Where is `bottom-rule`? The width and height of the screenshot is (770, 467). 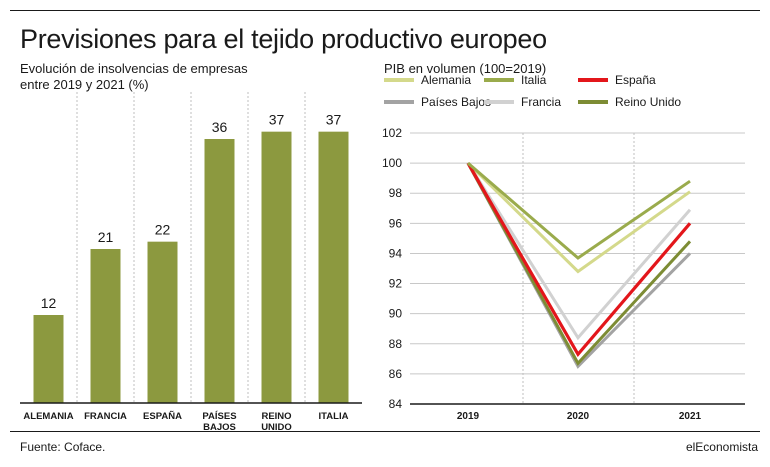 bottom-rule is located at coordinates (385, 431).